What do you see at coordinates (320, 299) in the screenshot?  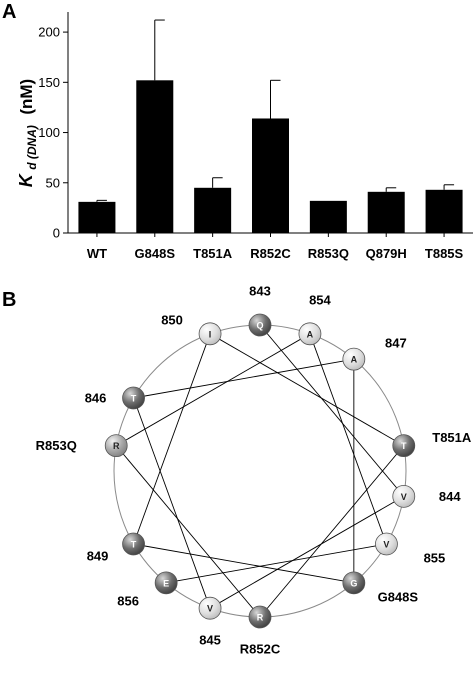 I see `position-label: 854` at bounding box center [320, 299].